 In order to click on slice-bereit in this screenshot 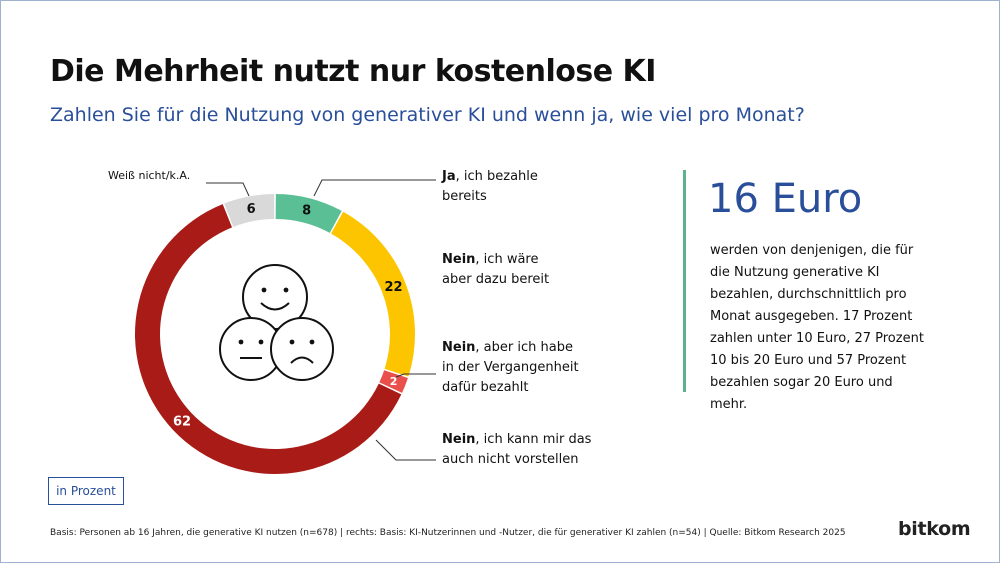, I will do `click(373, 294)`.